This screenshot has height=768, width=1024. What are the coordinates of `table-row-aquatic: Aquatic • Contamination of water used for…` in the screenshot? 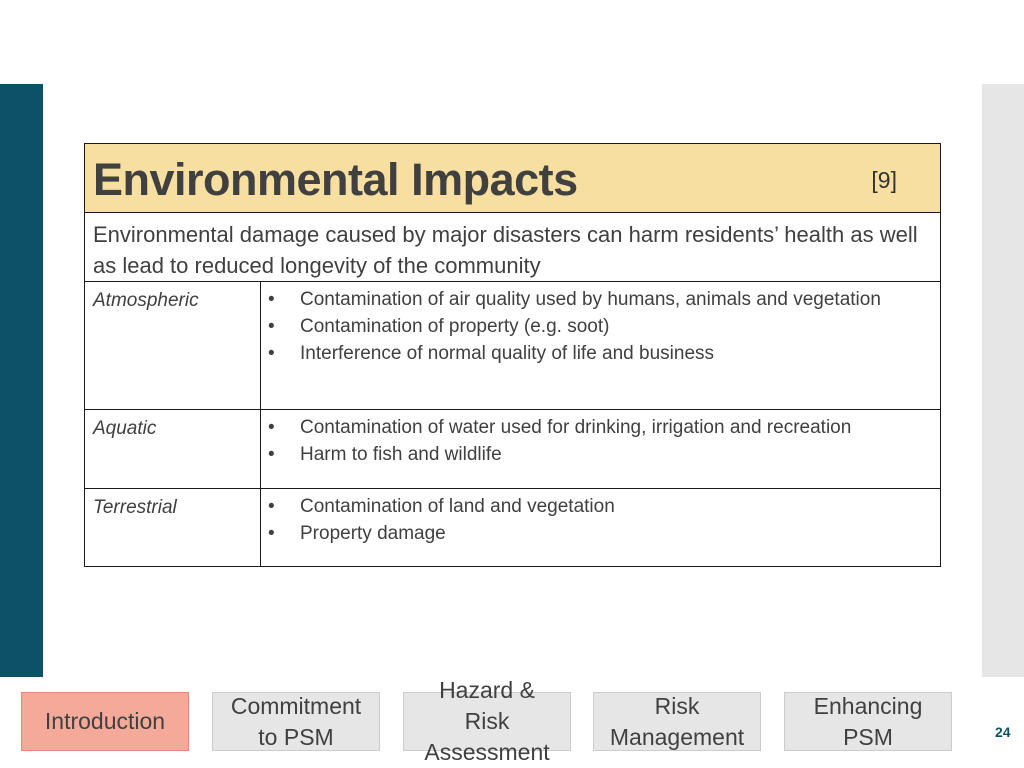 It's located at (512, 449).